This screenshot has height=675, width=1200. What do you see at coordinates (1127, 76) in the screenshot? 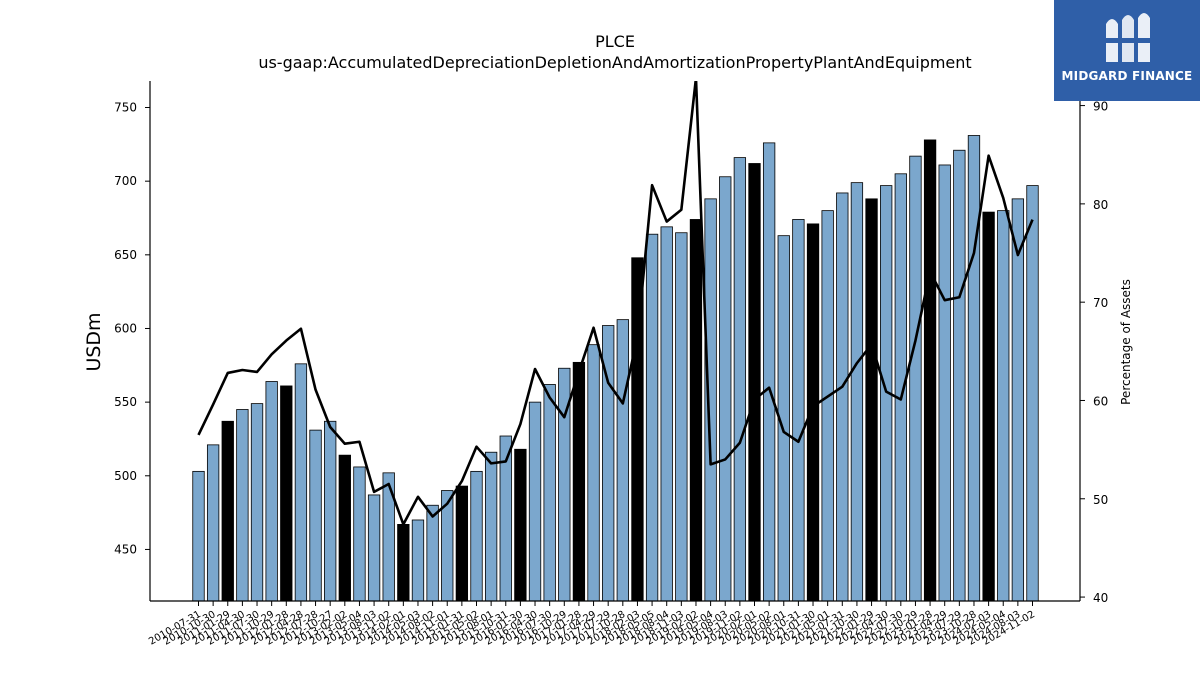
I see `brand-name: MIDGARD FINANCE` at bounding box center [1127, 76].